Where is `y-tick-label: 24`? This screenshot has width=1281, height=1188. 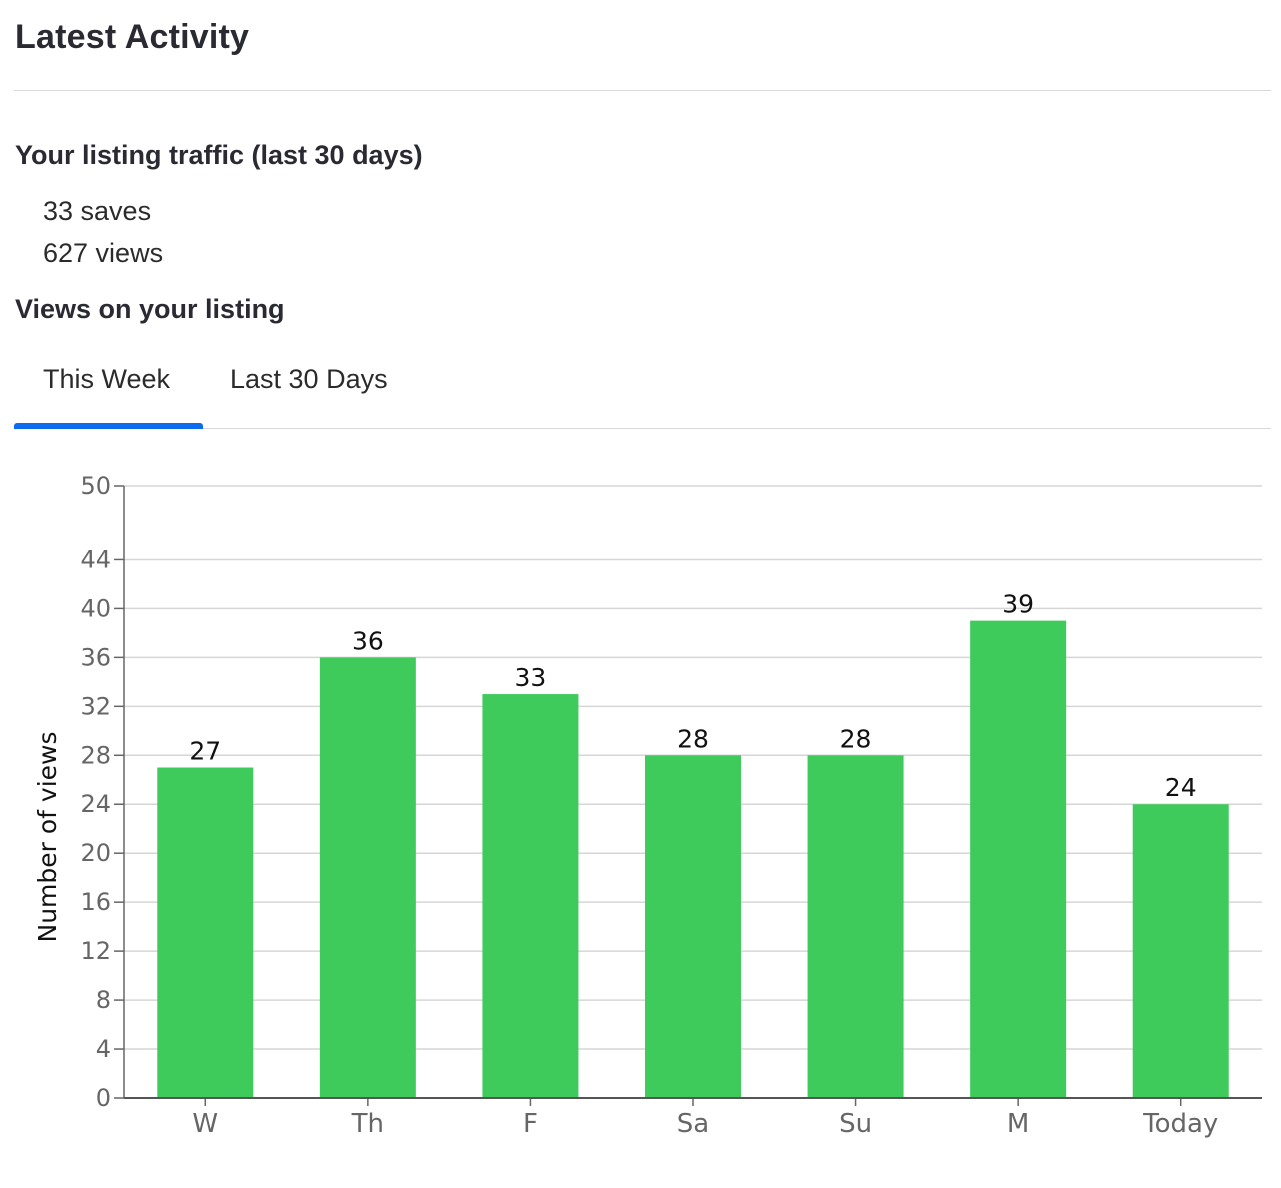
y-tick-label: 24 is located at coordinates (95, 804).